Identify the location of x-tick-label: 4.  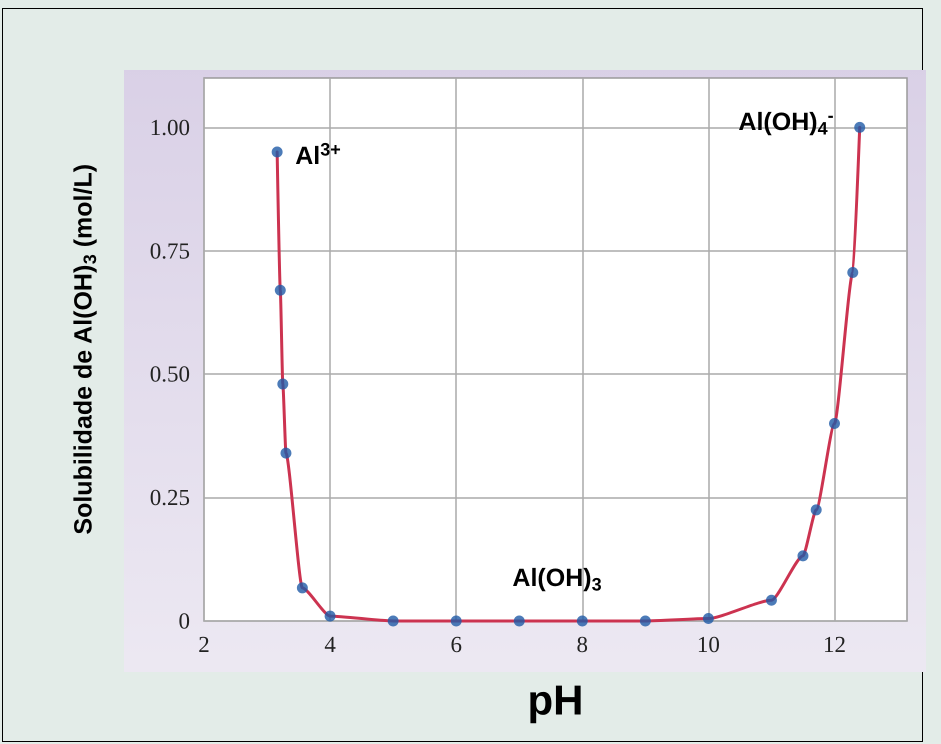
(330, 644).